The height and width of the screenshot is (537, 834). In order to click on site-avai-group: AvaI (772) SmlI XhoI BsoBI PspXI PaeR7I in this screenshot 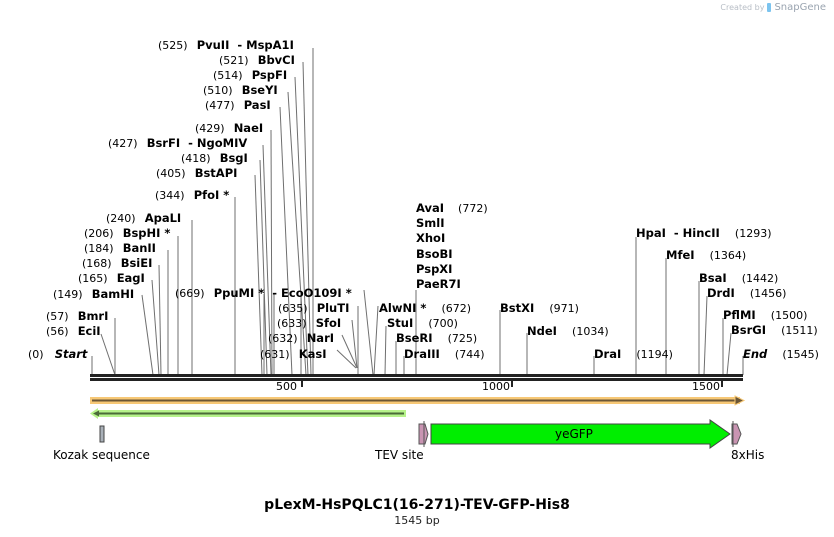, I will do `click(452, 246)`.